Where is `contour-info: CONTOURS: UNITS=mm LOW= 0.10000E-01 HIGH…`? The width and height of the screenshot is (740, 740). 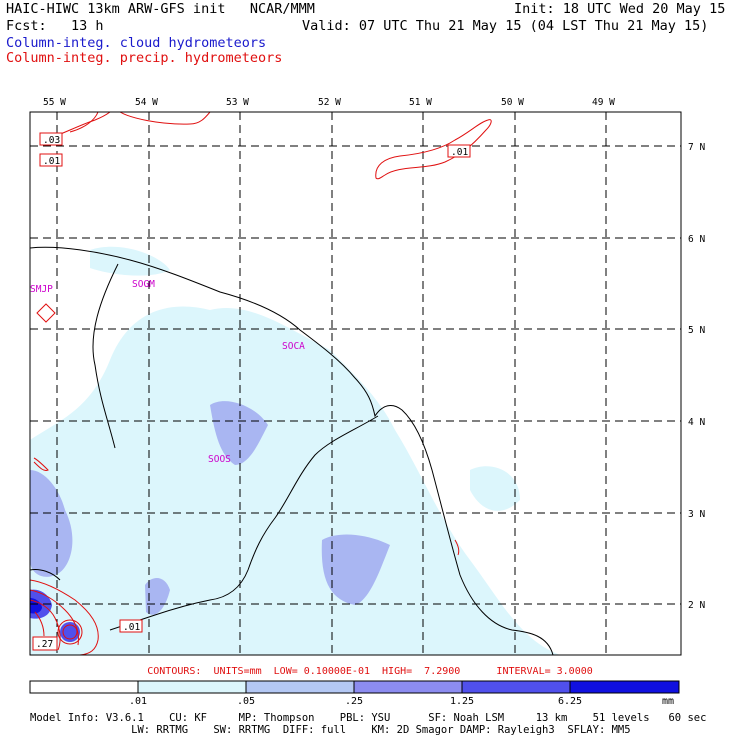
contour-info: CONTOURS: UNITS=mm LOW= 0.10000E-01 HIGH… is located at coordinates (370, 671).